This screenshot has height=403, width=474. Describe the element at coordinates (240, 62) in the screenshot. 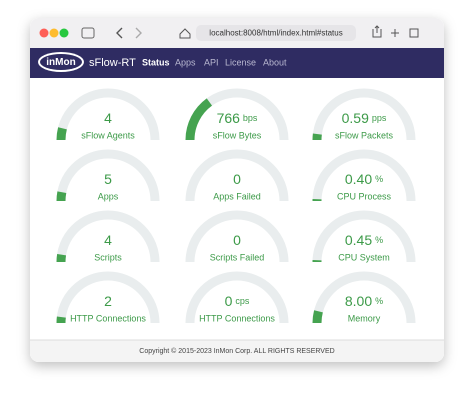

I see `nav-item: License` at that location.